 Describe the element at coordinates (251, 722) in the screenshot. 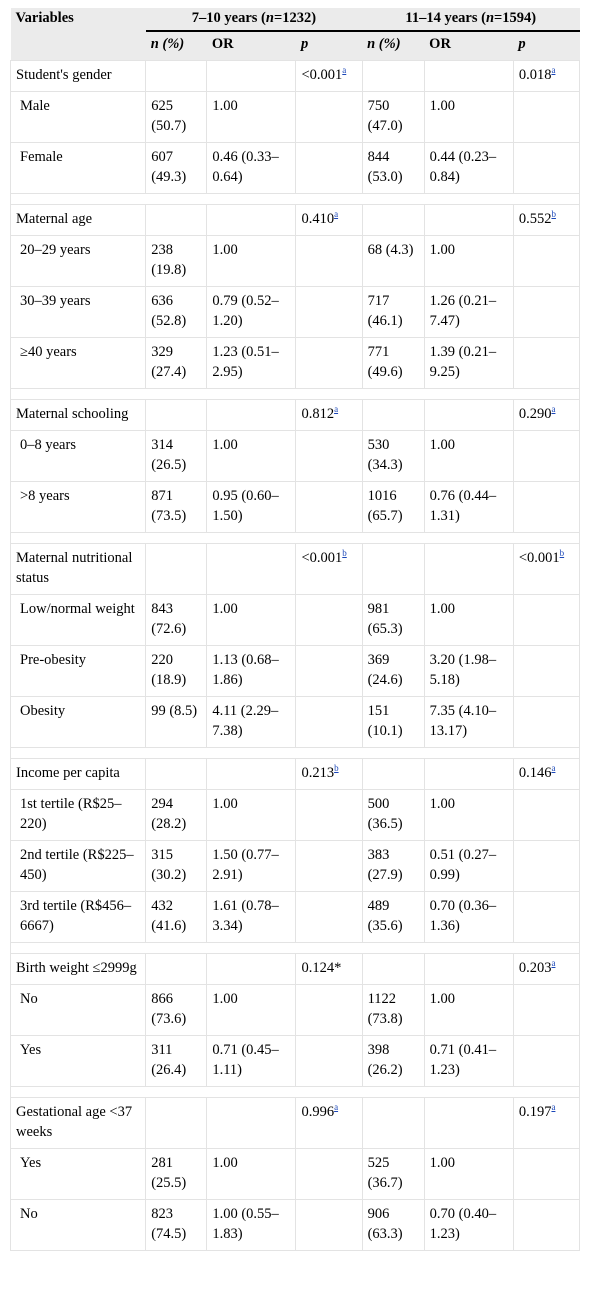

I see `or-cell: 4.11 (2.29–7.38)` at that location.